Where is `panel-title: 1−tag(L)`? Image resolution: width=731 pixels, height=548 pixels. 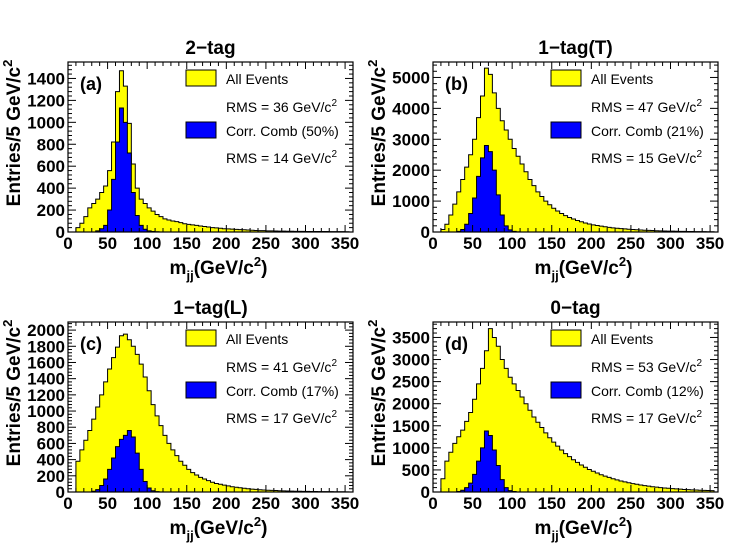
panel-title: 1−tag(L) is located at coordinates (210, 308).